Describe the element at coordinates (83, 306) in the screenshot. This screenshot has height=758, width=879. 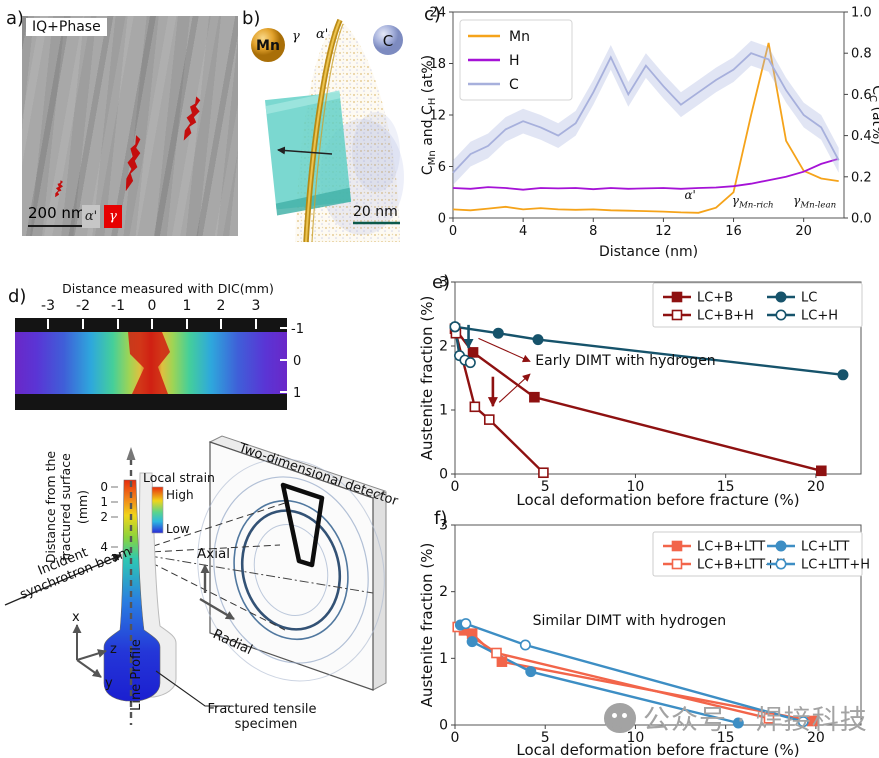
I see `svg-text: -2` at that location.